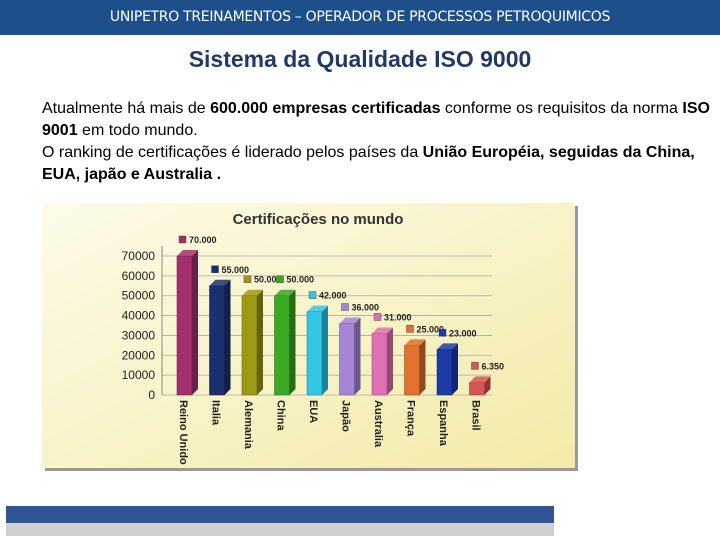 Image resolution: width=720 pixels, height=540 pixels. I want to click on y-tick-label: 70000, so click(139, 256).